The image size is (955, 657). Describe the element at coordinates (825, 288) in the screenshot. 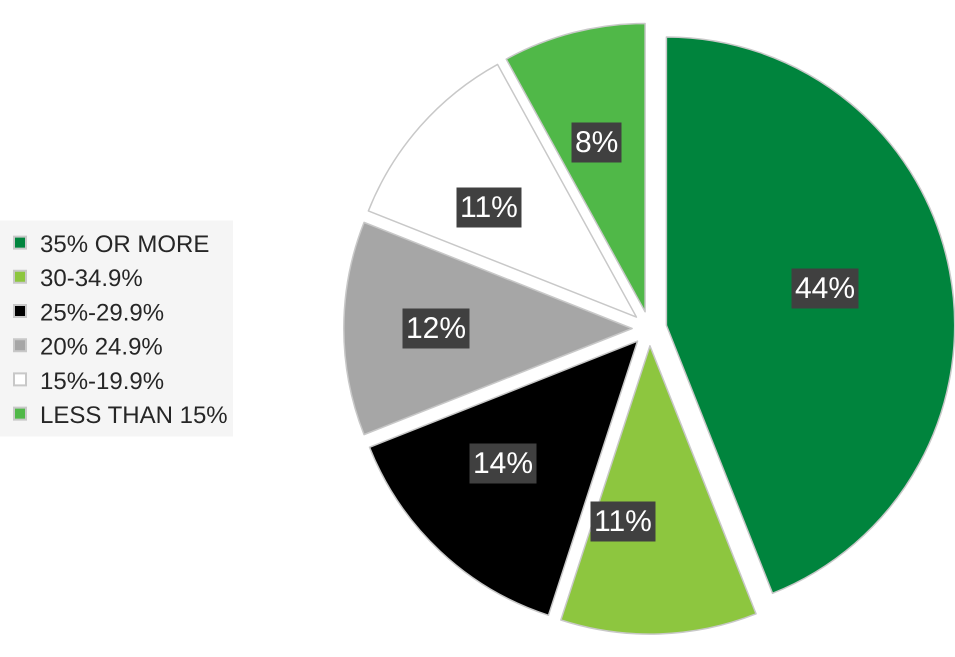

I see `data-label: 44%` at that location.